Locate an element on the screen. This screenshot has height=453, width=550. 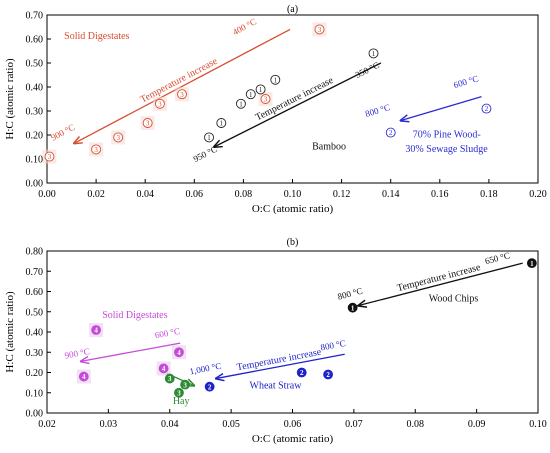
x-tick-label: 0.09 is located at coordinates (477, 424).